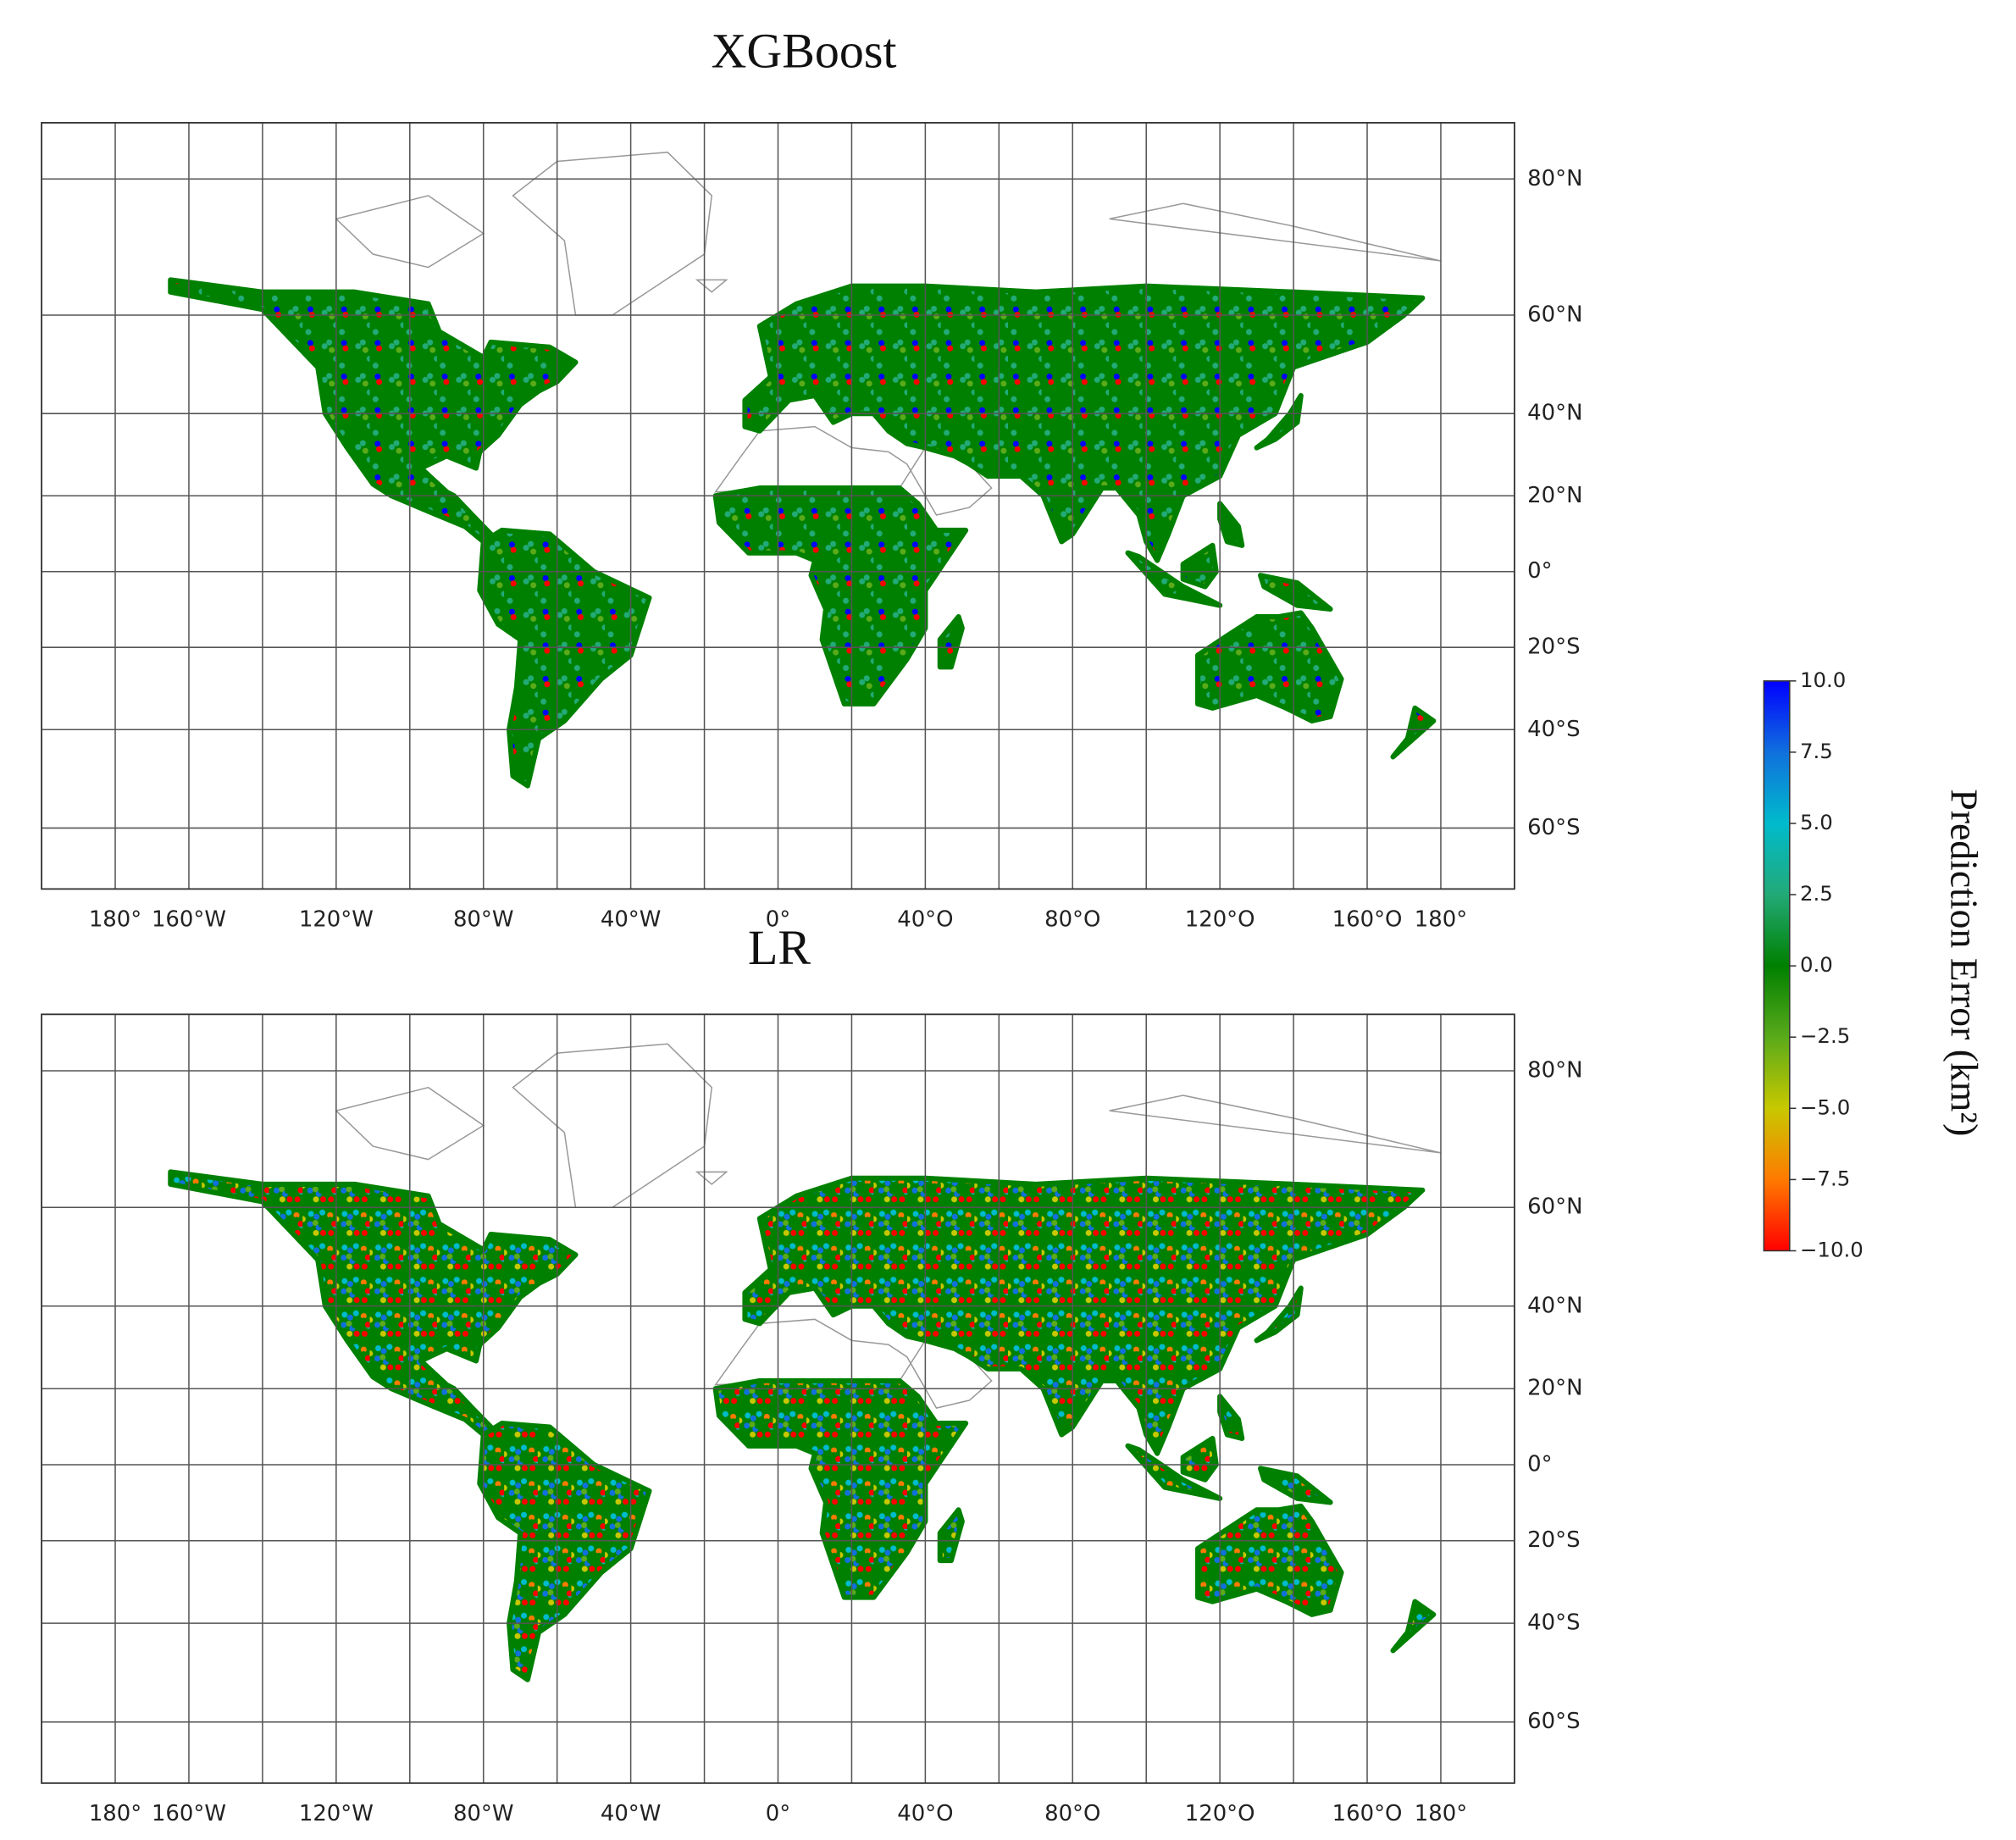 This screenshot has height=1840, width=2016. What do you see at coordinates (1816, 751) in the screenshot?
I see `colorbar-tick-label: 7.5` at bounding box center [1816, 751].